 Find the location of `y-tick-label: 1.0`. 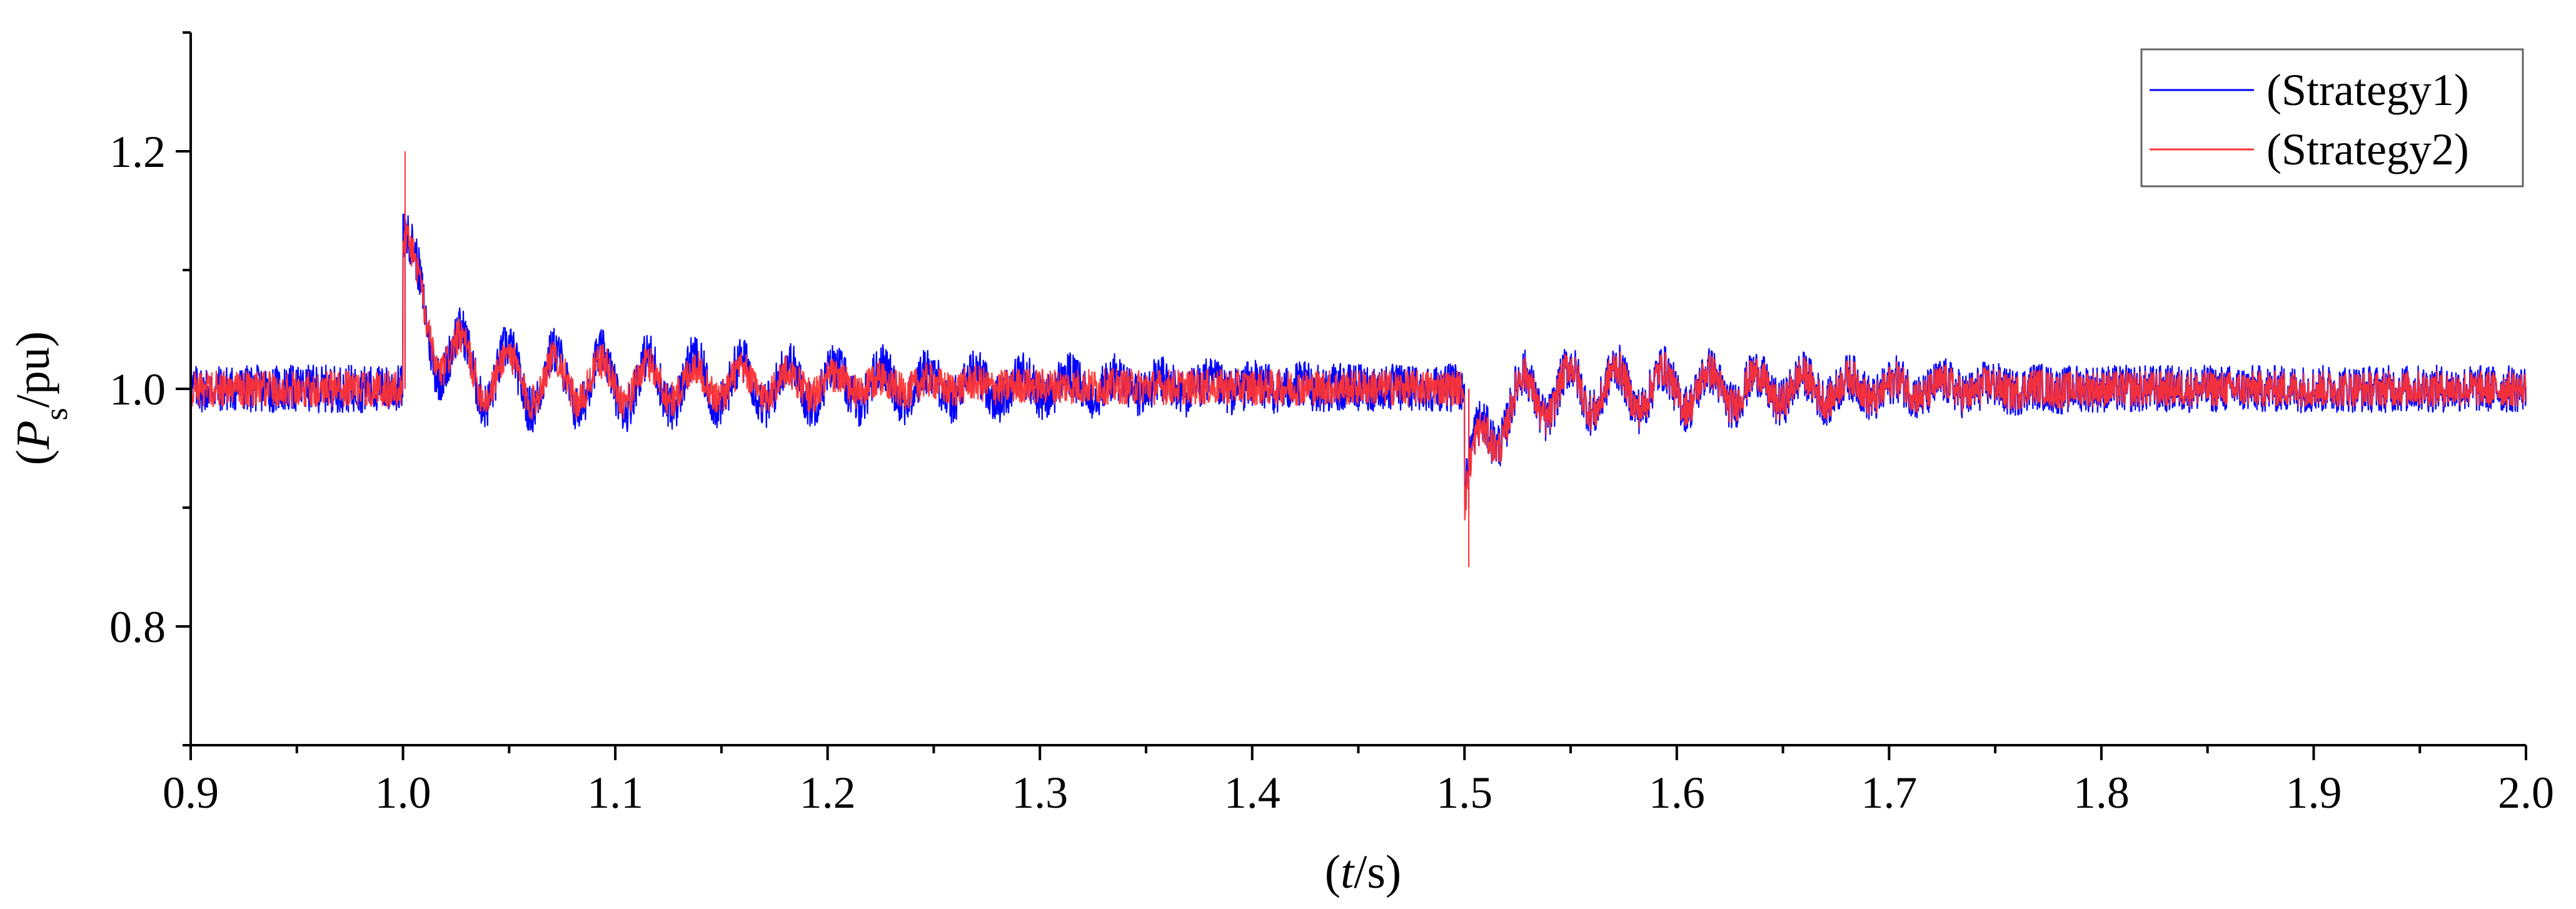

y-tick-label: 1.0 is located at coordinates (137, 389).